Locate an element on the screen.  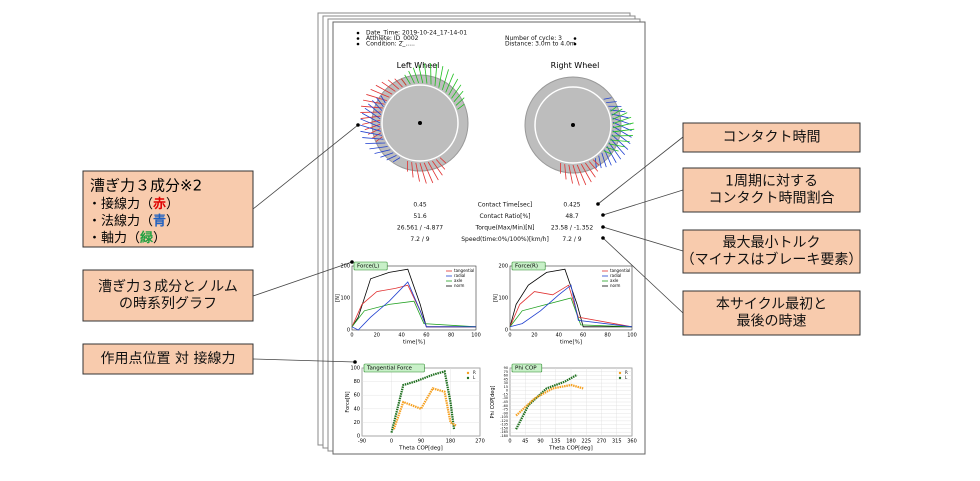
y-tick-label: 0 is located at coordinates (506, 331).